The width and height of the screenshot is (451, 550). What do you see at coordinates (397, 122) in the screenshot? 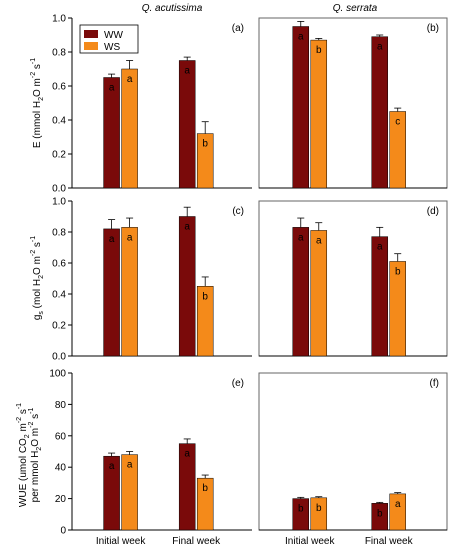
I see `significance-letter: c` at bounding box center [397, 122].